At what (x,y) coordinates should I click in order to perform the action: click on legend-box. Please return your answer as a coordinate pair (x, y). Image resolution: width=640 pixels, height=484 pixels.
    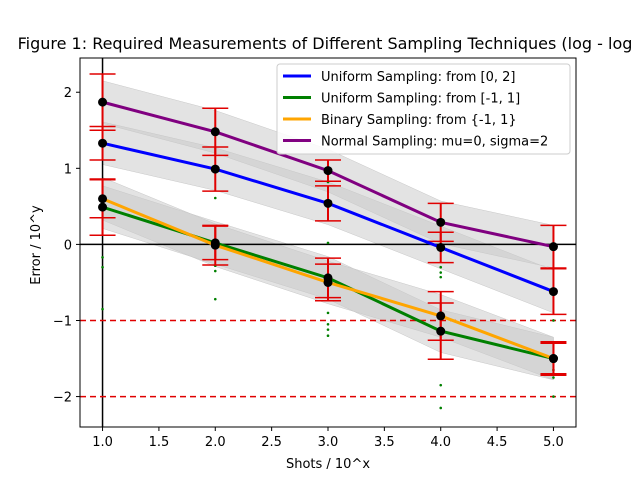
    Looking at the image, I should click on (423, 109).